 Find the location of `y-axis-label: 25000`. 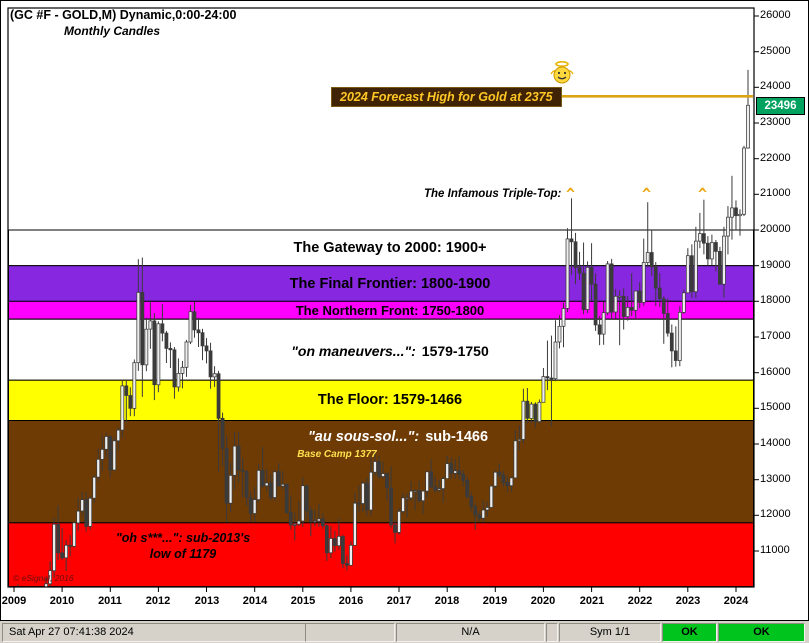

y-axis-label: 25000 is located at coordinates (775, 51).